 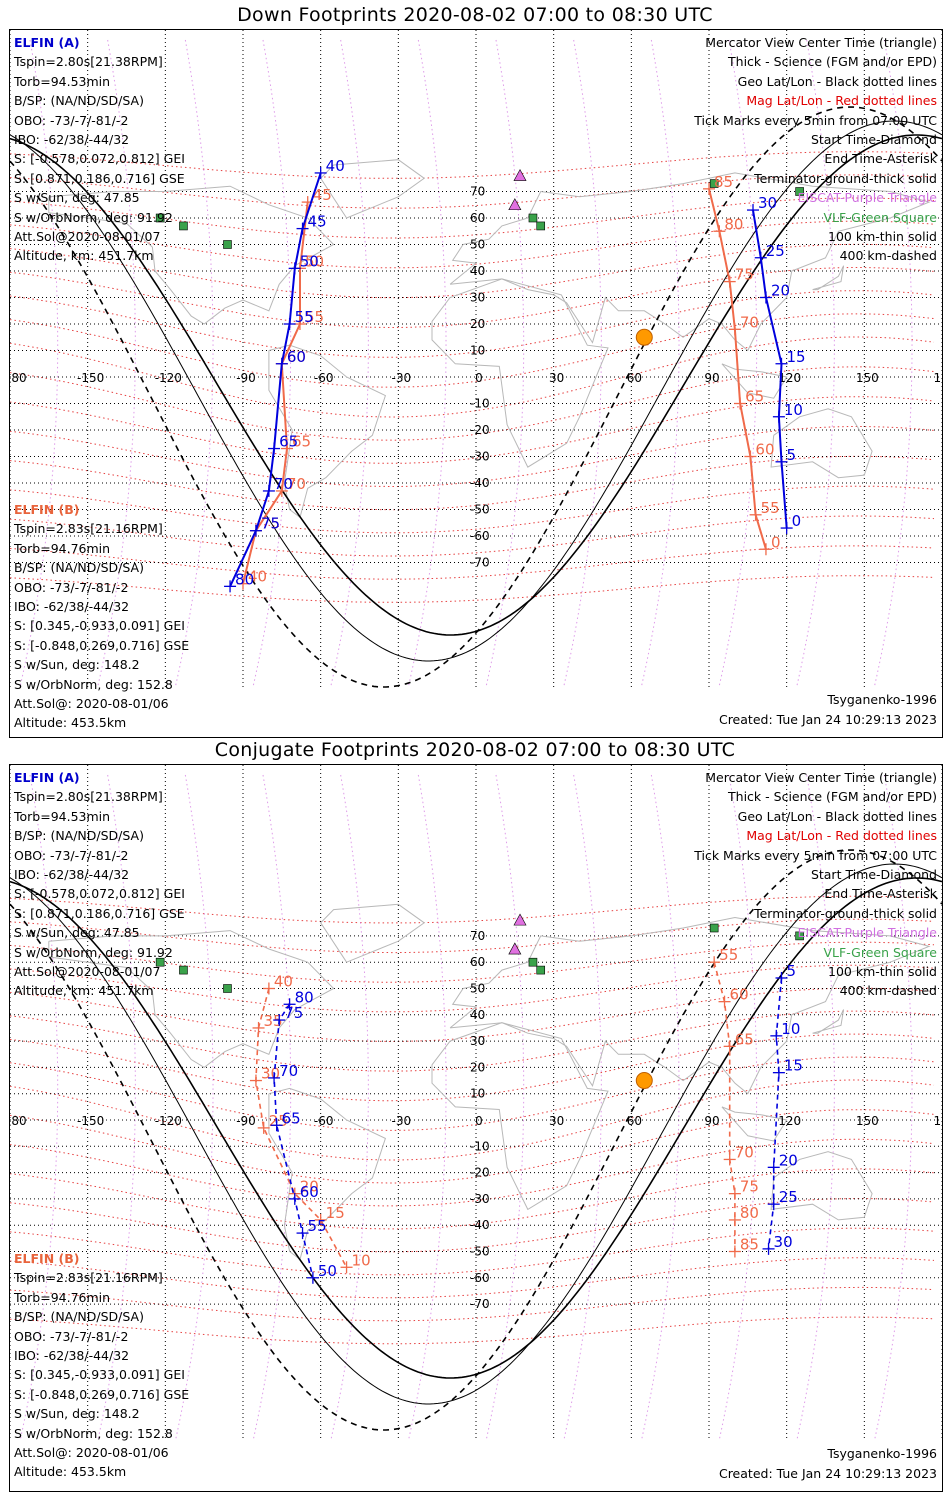 What do you see at coordinates (837, 816) in the screenshot?
I see `legend-item: Geo Lat/Lon - Black dotted lines` at bounding box center [837, 816].